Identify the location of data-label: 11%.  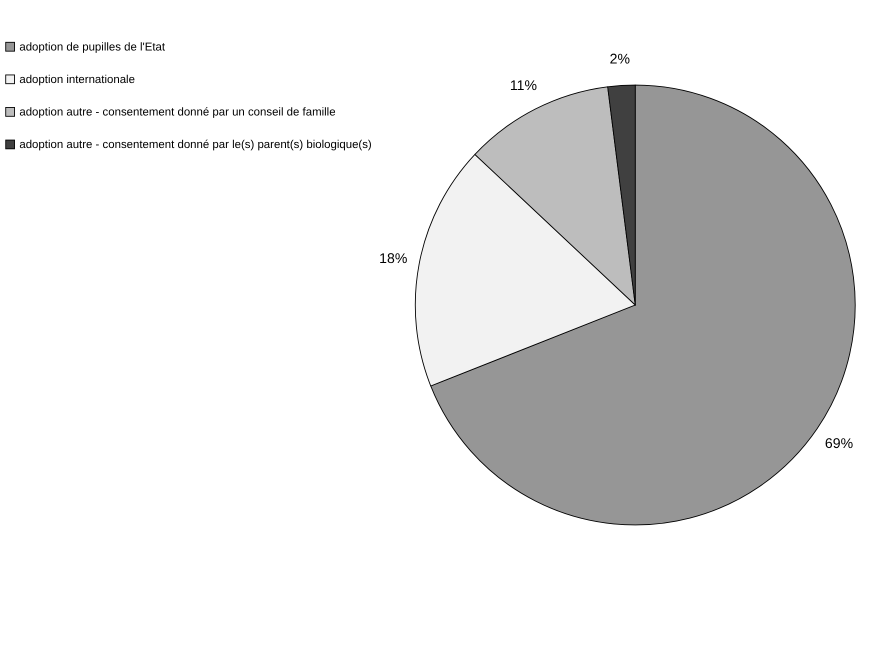
(523, 84).